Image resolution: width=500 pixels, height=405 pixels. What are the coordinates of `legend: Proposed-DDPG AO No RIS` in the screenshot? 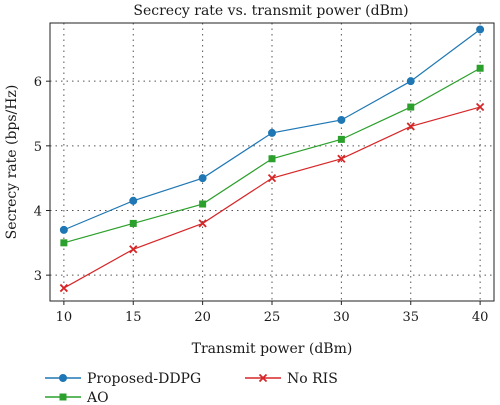 It's located at (191, 388).